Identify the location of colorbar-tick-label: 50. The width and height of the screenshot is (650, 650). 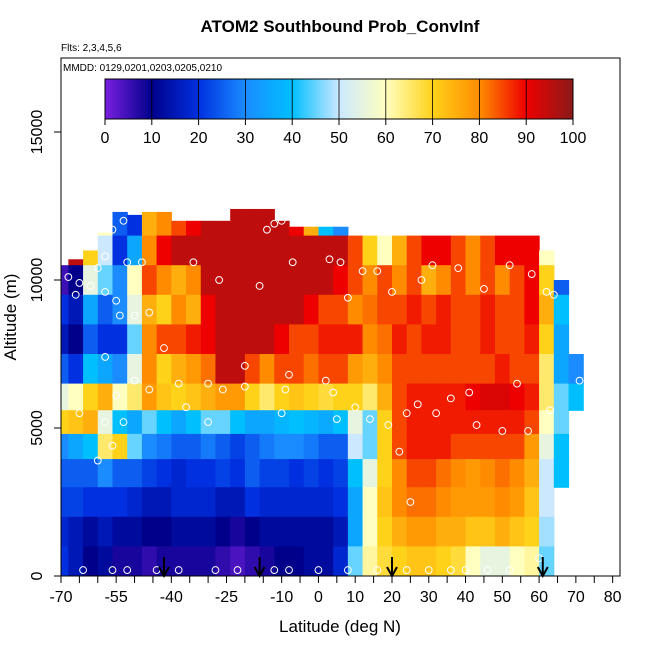
(339, 138).